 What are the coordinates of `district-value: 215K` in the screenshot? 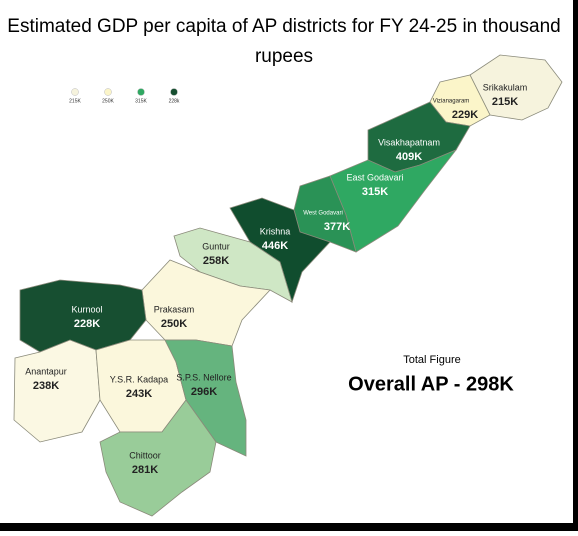 It's located at (505, 102).